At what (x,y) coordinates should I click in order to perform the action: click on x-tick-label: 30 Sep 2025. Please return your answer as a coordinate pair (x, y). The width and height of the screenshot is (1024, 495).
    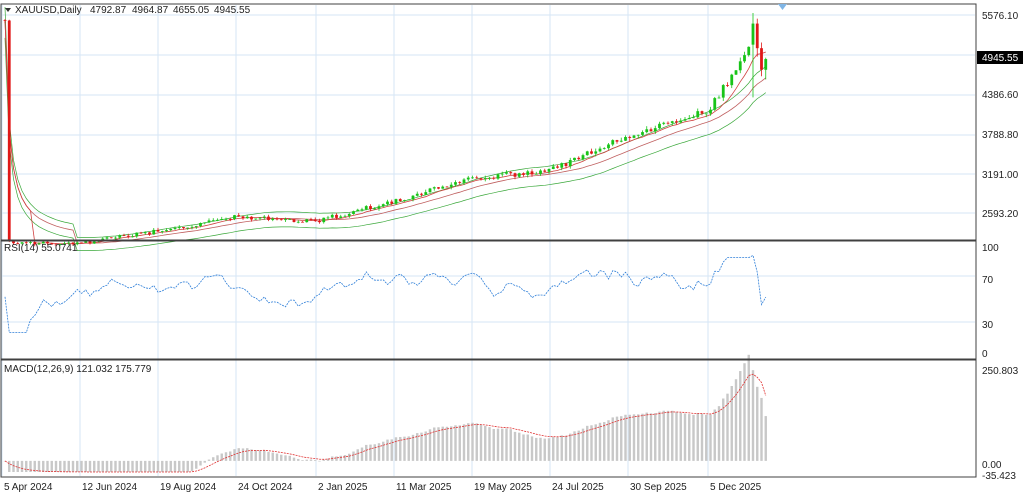
    Looking at the image, I should click on (658, 487).